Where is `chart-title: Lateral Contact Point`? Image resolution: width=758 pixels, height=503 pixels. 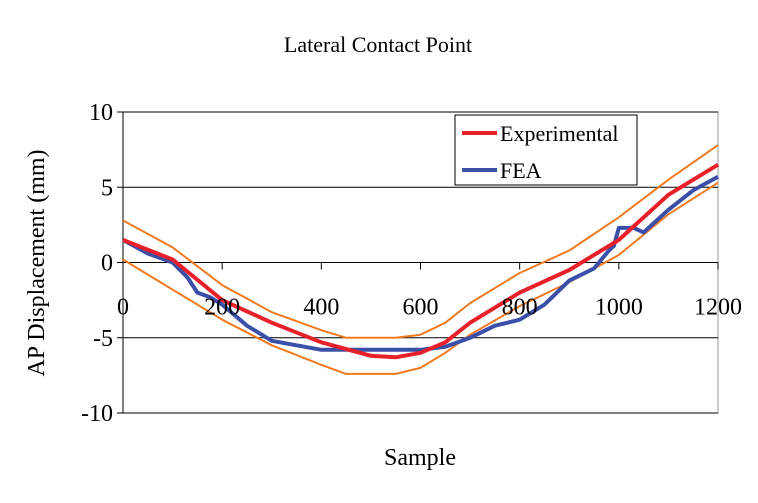
chart-title: Lateral Contact Point is located at coordinates (378, 44).